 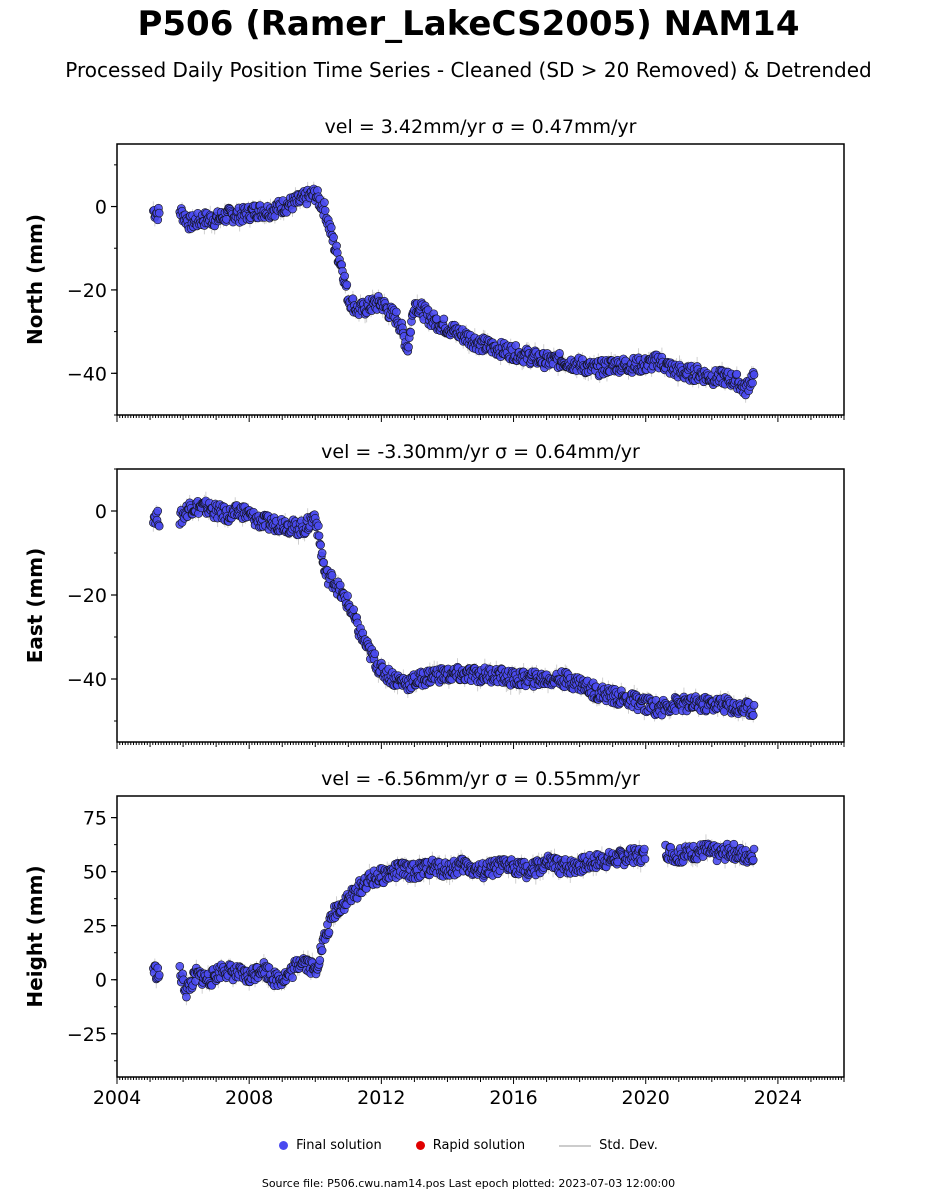 I want to click on rapid-solution-marker, so click(x=420, y=1145).